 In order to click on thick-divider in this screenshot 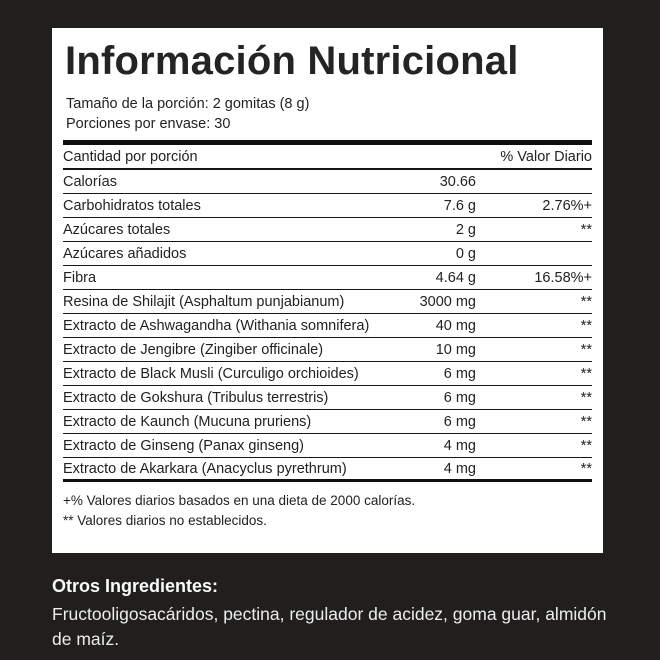, I will do `click(327, 142)`.